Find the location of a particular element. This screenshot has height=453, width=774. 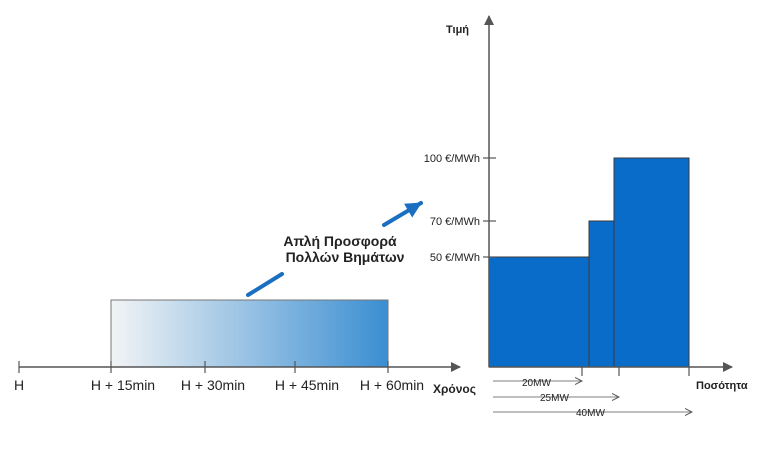

price-label: 70 €/MWh is located at coordinates (455, 222).